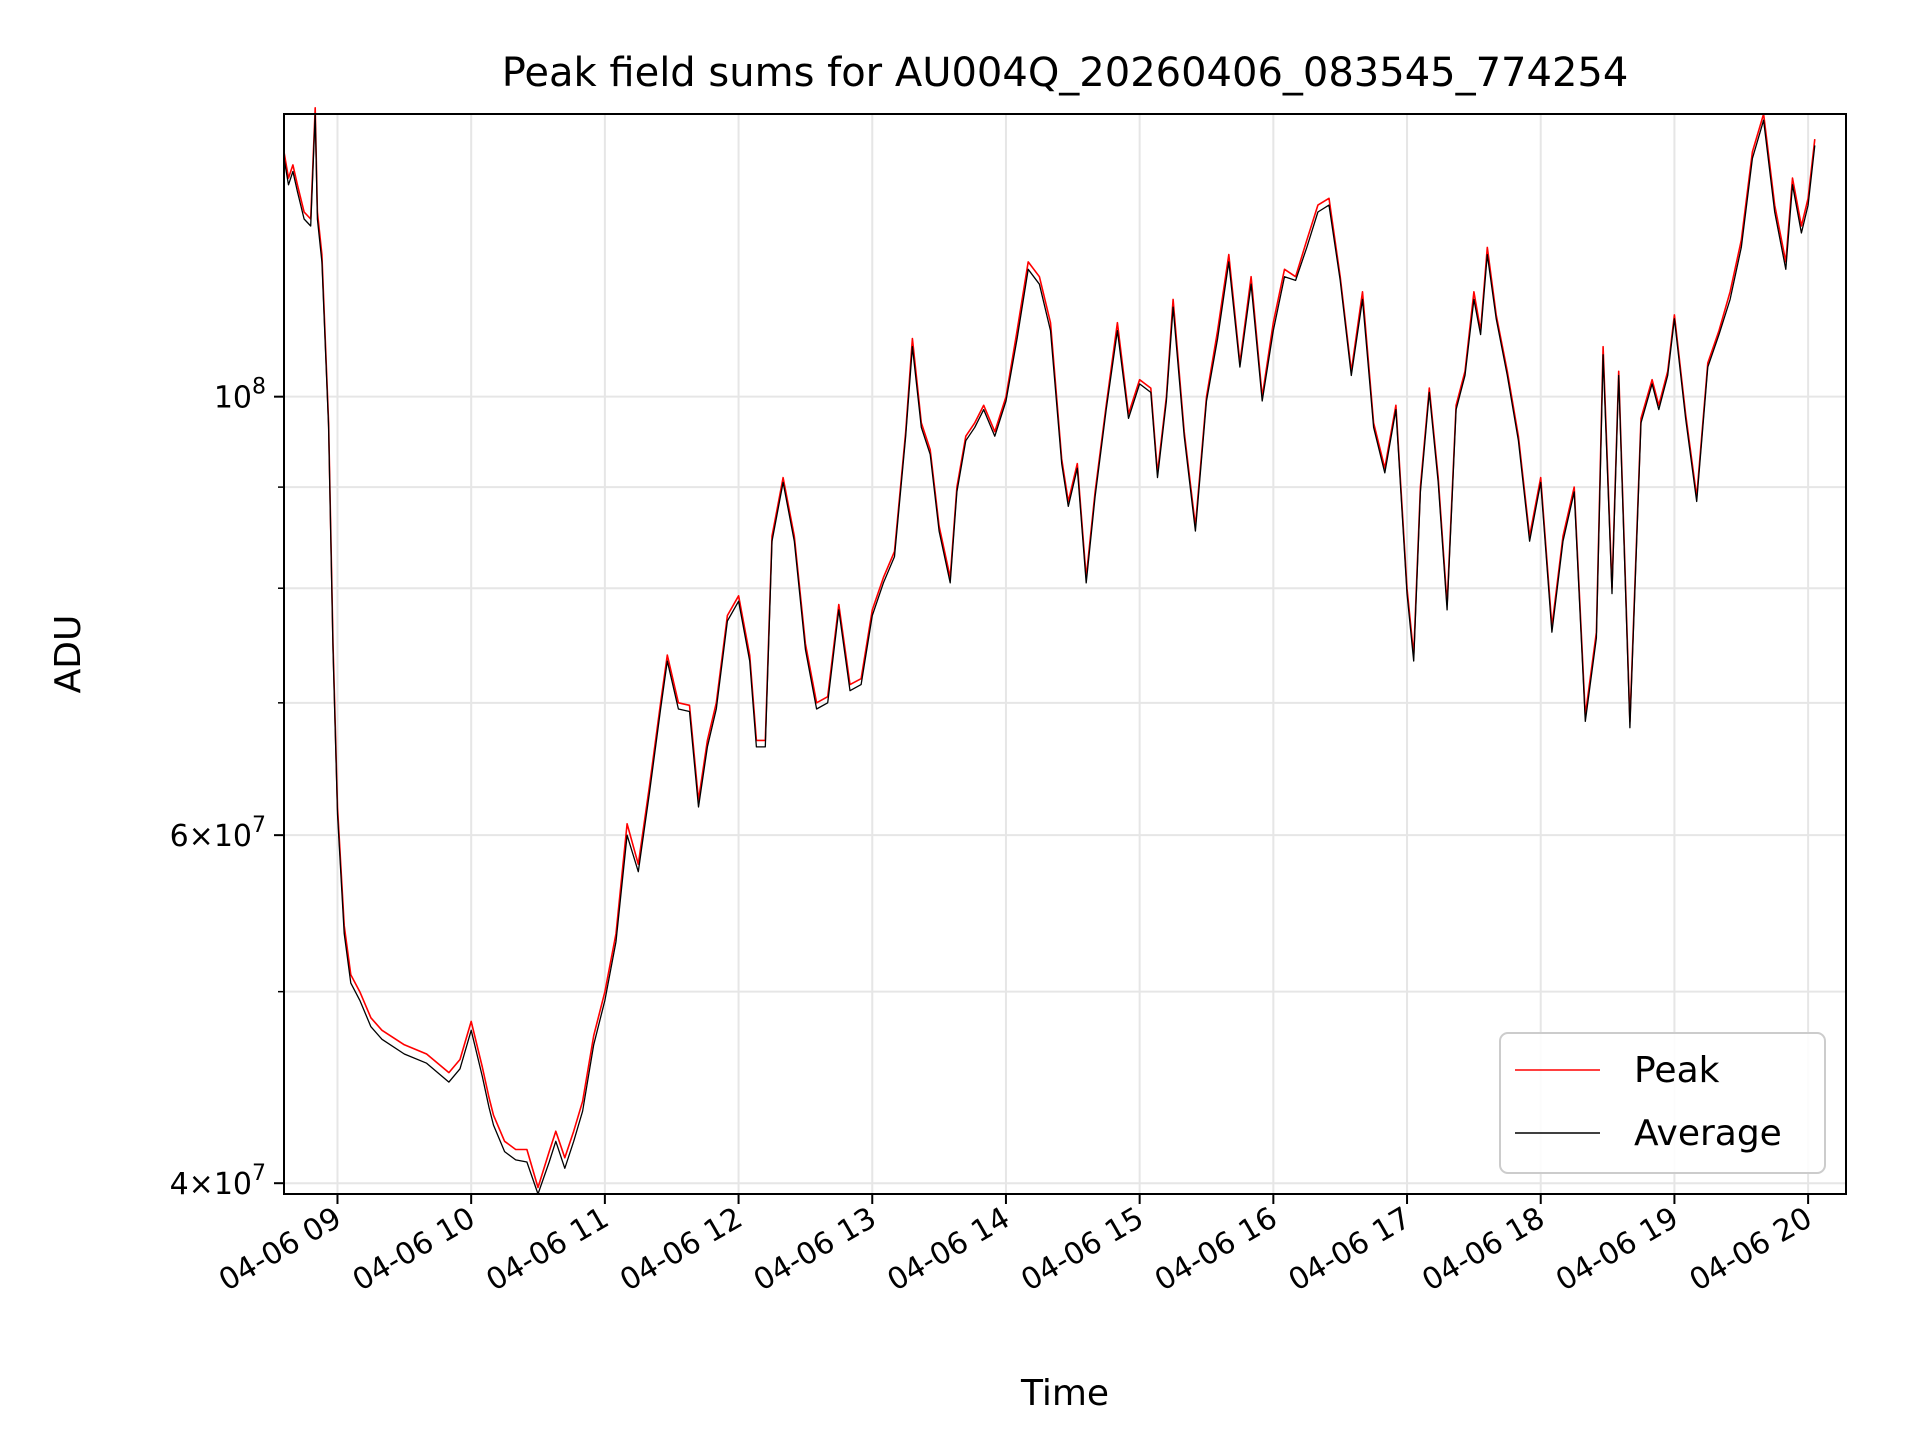 The image size is (1920, 1440). Describe the element at coordinates (218, 1181) in the screenshot. I see `y-tick-label: 4×107` at that location.